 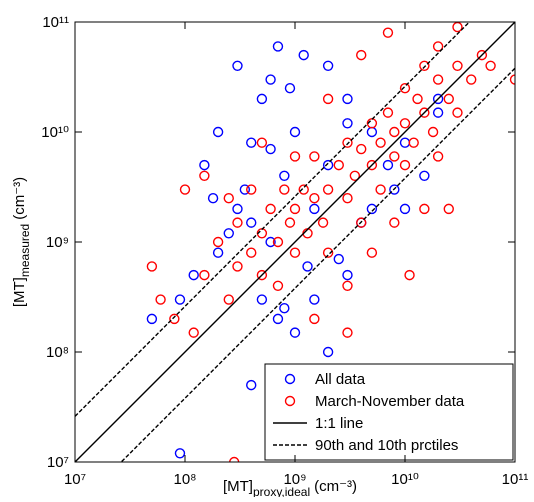 I want to click on x-label-unit: (cm⁻³), so click(x=335, y=486).